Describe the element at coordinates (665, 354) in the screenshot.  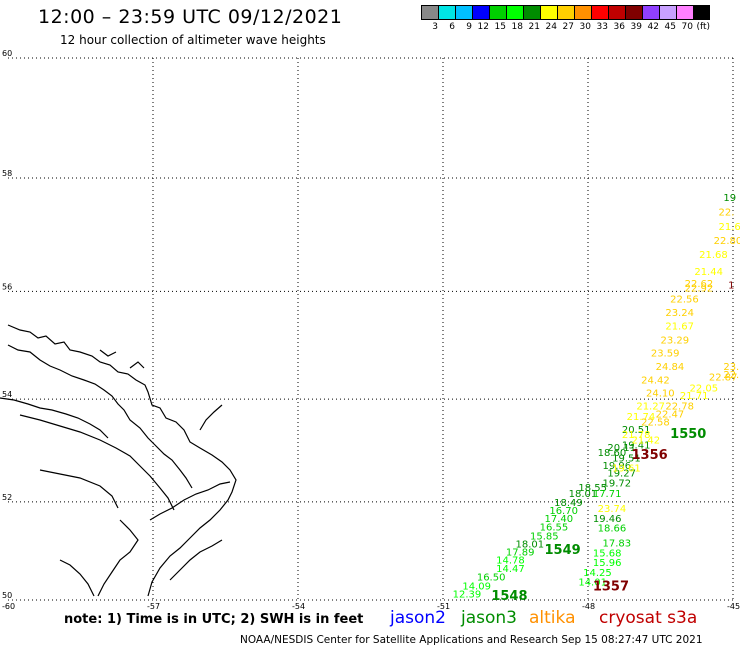
I see `swh-value: 23.59` at that location.